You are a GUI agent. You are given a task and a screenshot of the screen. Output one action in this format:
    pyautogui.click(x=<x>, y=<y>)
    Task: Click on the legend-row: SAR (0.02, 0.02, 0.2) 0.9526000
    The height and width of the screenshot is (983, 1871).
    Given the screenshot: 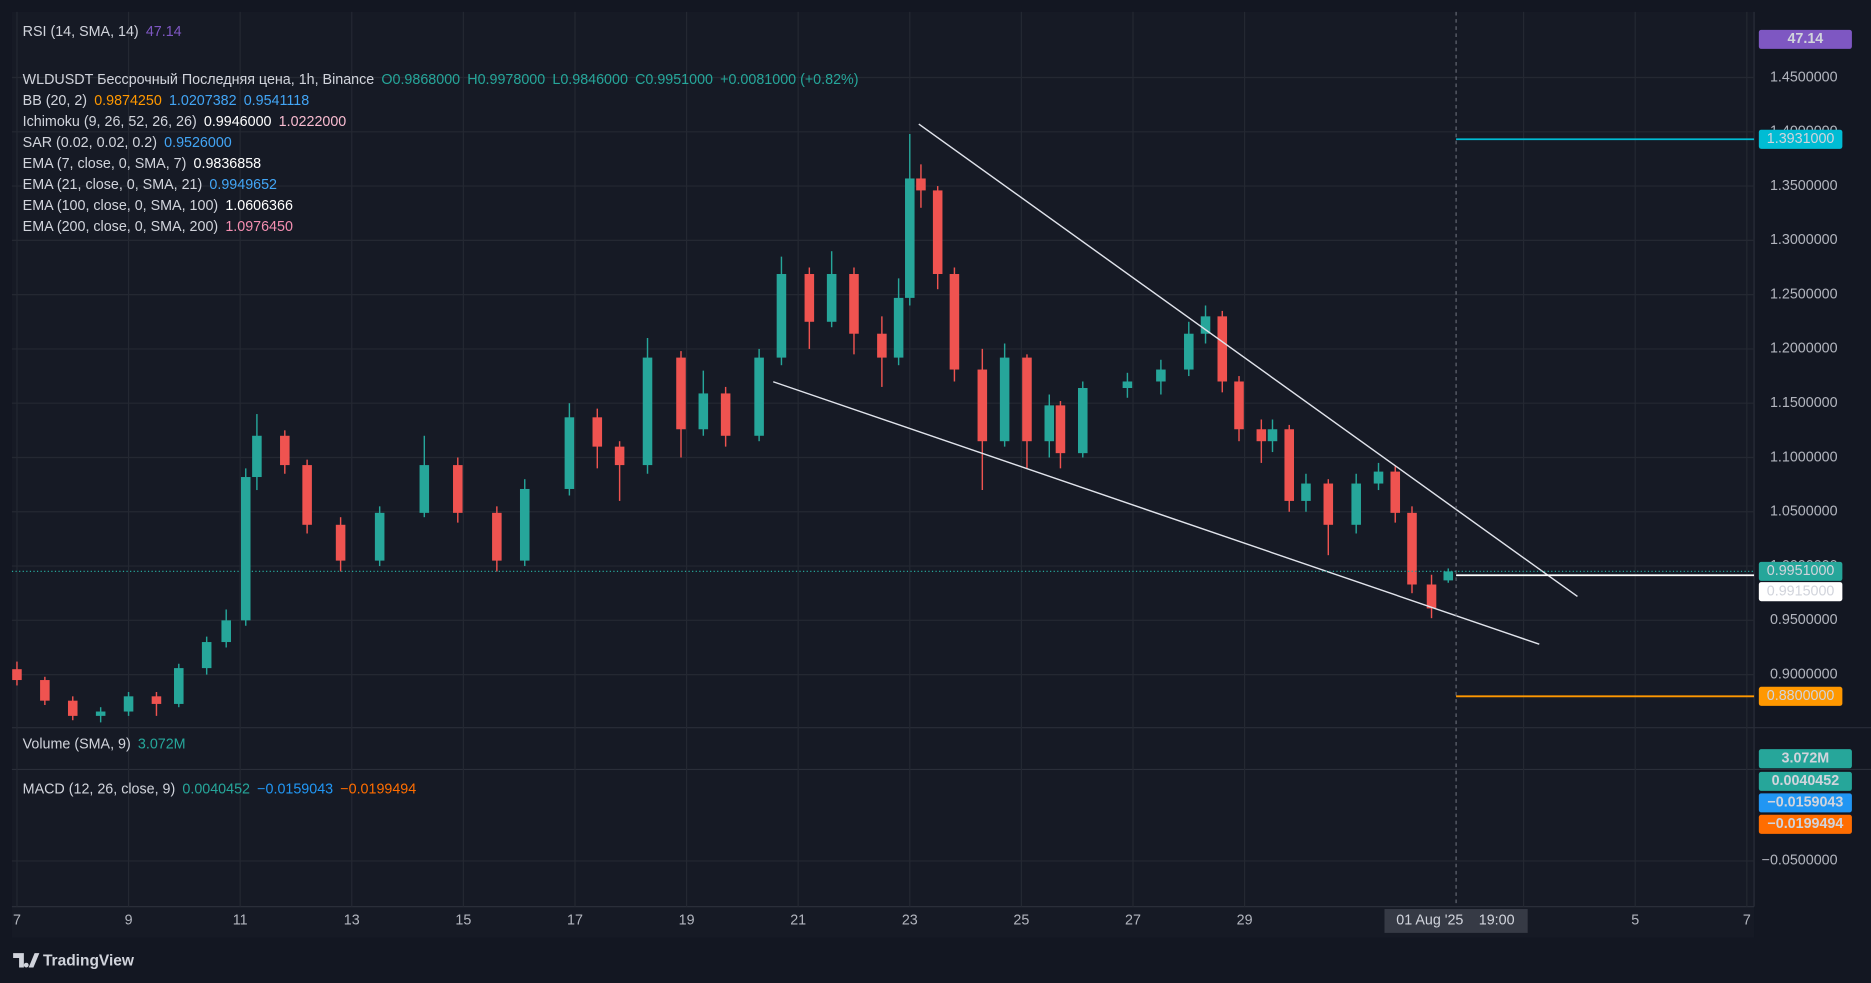 What is the action you would take?
    pyautogui.click(x=127, y=143)
    